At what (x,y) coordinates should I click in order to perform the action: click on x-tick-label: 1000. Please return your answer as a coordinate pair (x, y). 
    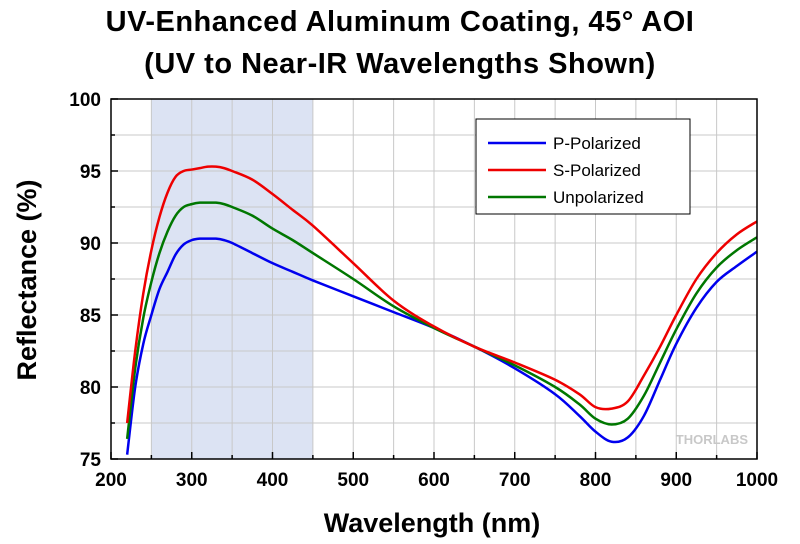
    Looking at the image, I should click on (757, 480).